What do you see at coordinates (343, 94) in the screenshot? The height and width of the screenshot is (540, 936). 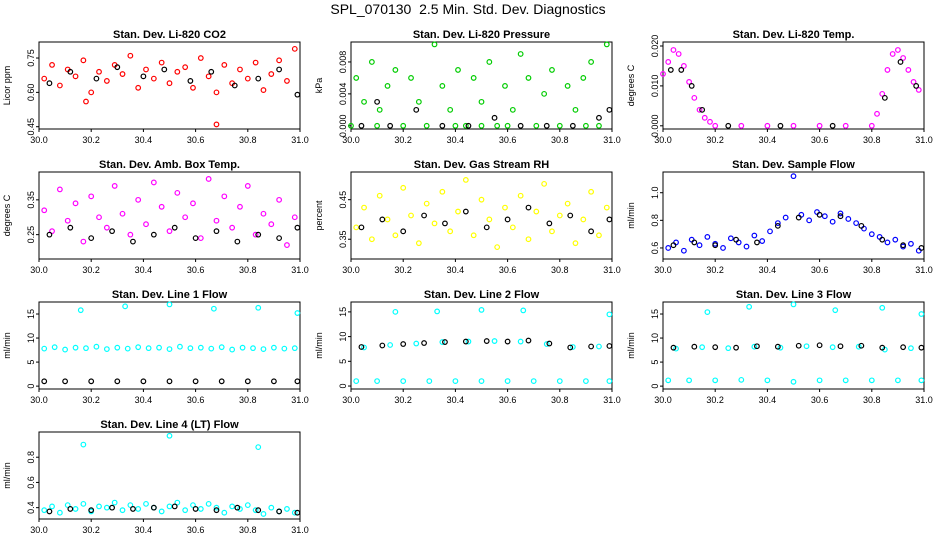 I see `y-tick-label: 0.004` at bounding box center [343, 94].